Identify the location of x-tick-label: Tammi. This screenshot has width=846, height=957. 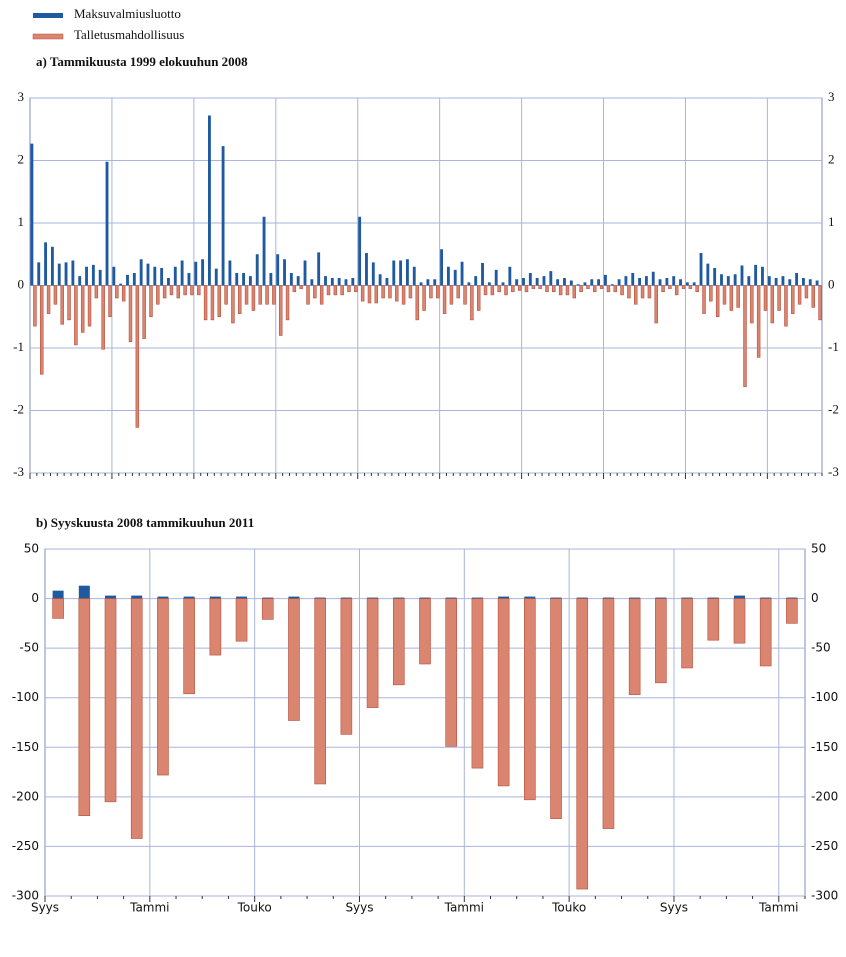
(149, 908).